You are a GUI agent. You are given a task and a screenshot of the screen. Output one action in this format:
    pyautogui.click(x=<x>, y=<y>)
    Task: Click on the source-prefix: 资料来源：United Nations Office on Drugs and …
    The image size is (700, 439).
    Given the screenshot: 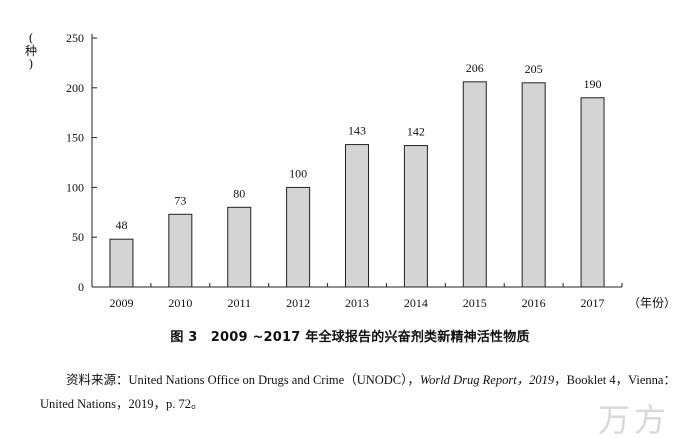 What is the action you would take?
    pyautogui.click(x=243, y=380)
    